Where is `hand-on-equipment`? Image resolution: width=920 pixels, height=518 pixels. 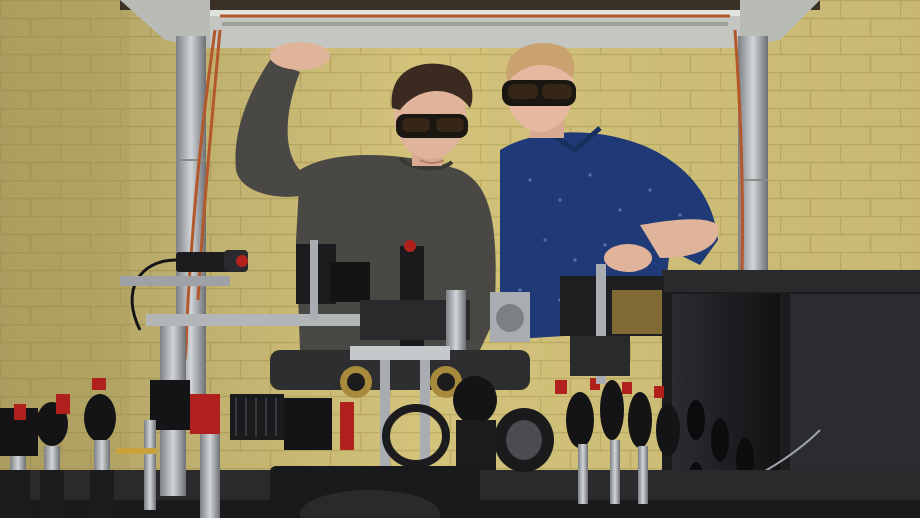 hand-on-equipment is located at coordinates (628, 258).